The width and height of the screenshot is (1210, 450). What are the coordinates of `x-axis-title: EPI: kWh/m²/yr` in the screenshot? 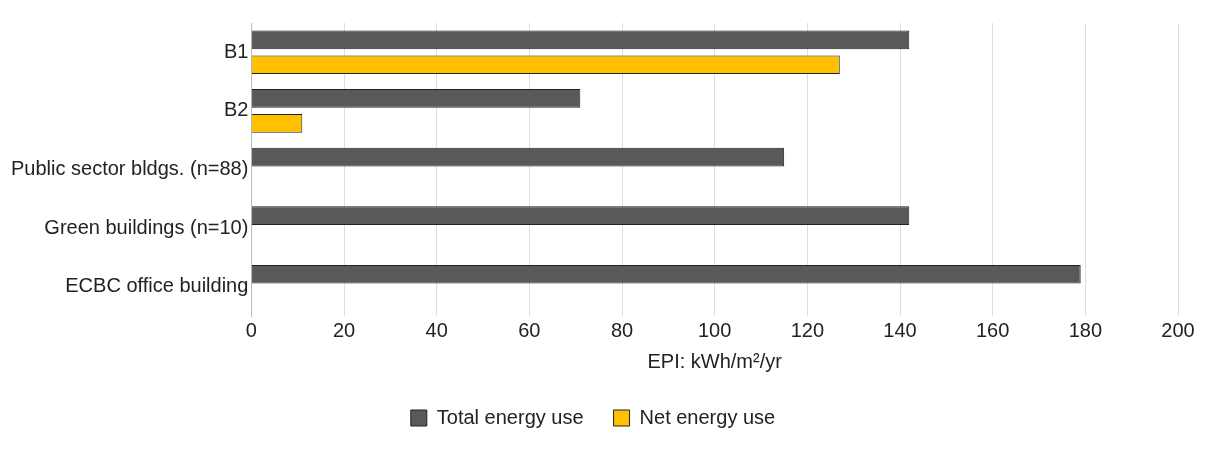 It's located at (715, 360).